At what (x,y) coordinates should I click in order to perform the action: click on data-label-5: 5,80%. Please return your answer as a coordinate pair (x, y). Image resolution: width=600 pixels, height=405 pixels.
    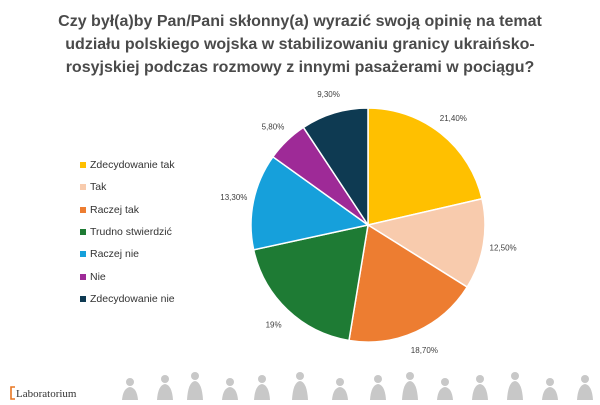
    Looking at the image, I should click on (273, 126).